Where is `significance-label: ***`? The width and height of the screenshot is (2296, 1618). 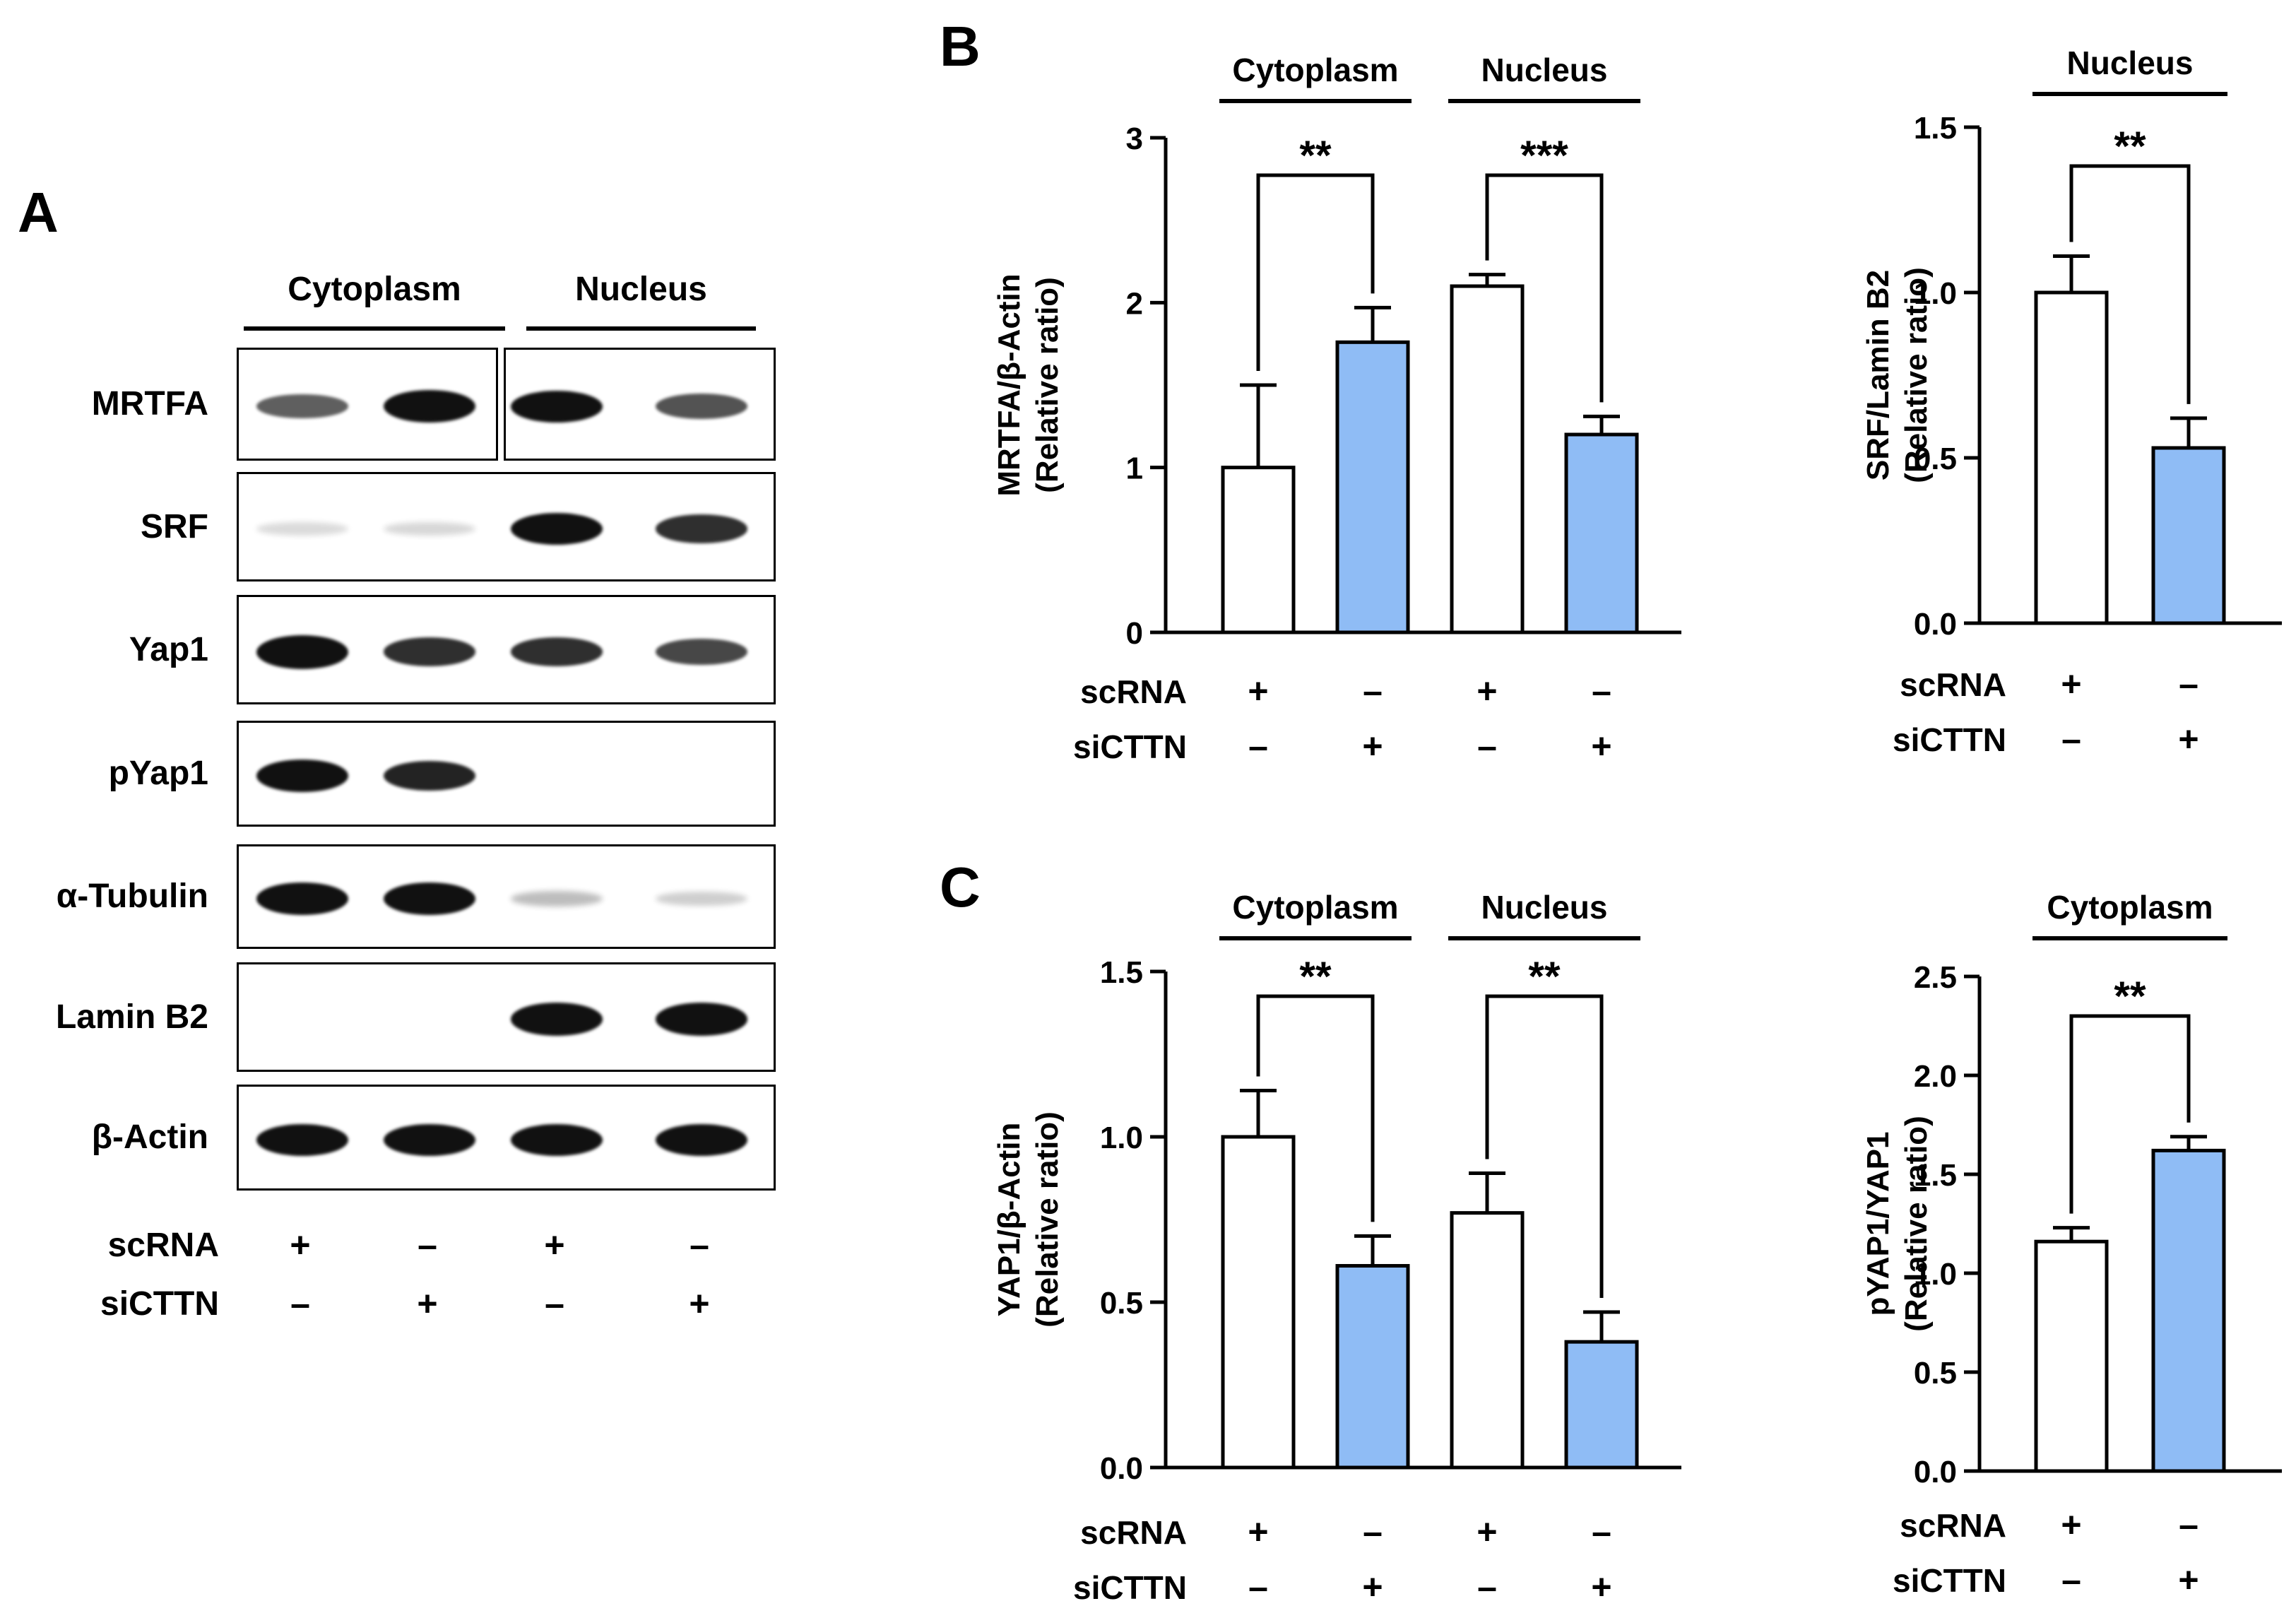
significance-label: *** is located at coordinates (1544, 156).